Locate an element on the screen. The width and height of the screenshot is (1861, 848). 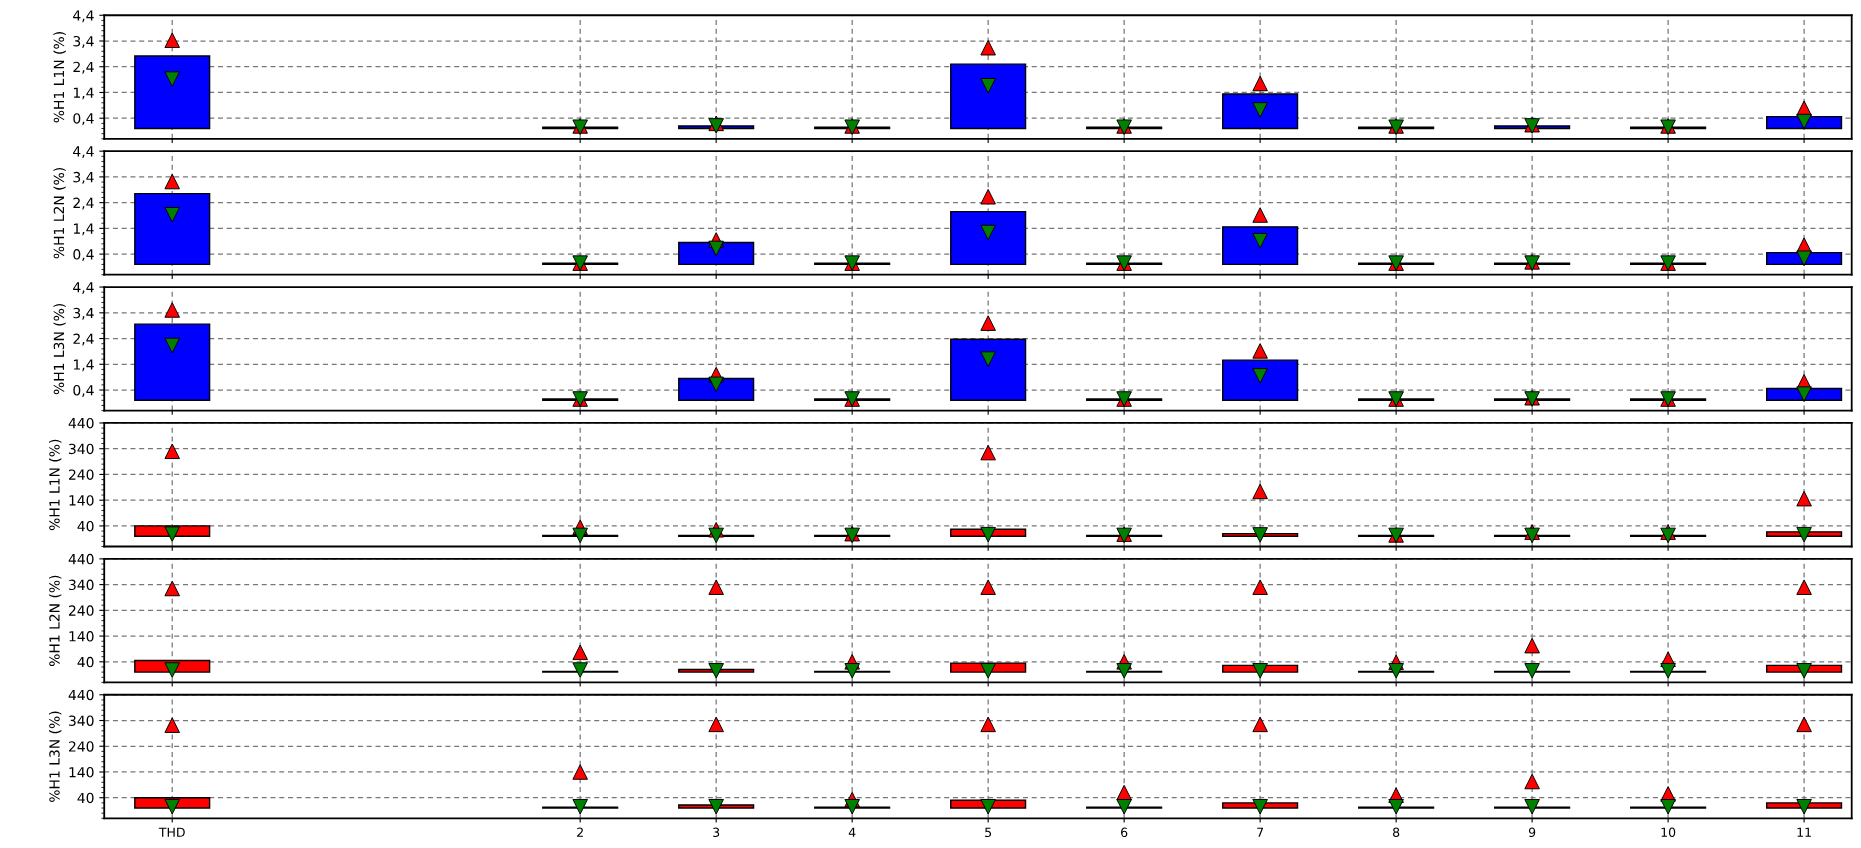
x-tick-label: 9 is located at coordinates (1532, 832).